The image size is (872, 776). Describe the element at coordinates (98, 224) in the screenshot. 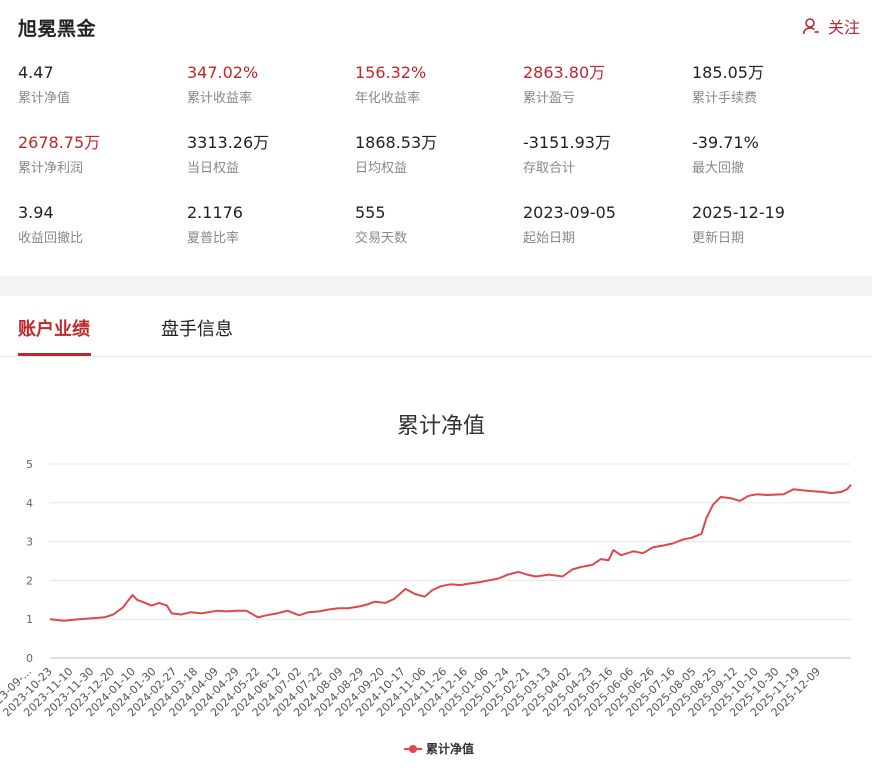

I see `stat-item: 3.94 收益回撤比` at that location.